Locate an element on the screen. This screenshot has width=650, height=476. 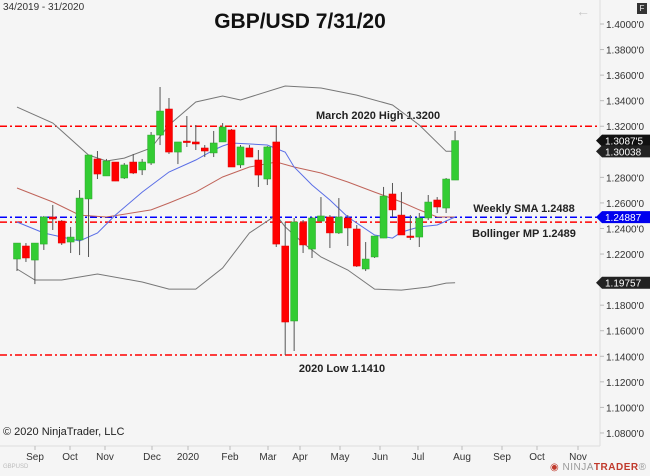
x-tick-label: May is located at coordinates (340, 457).